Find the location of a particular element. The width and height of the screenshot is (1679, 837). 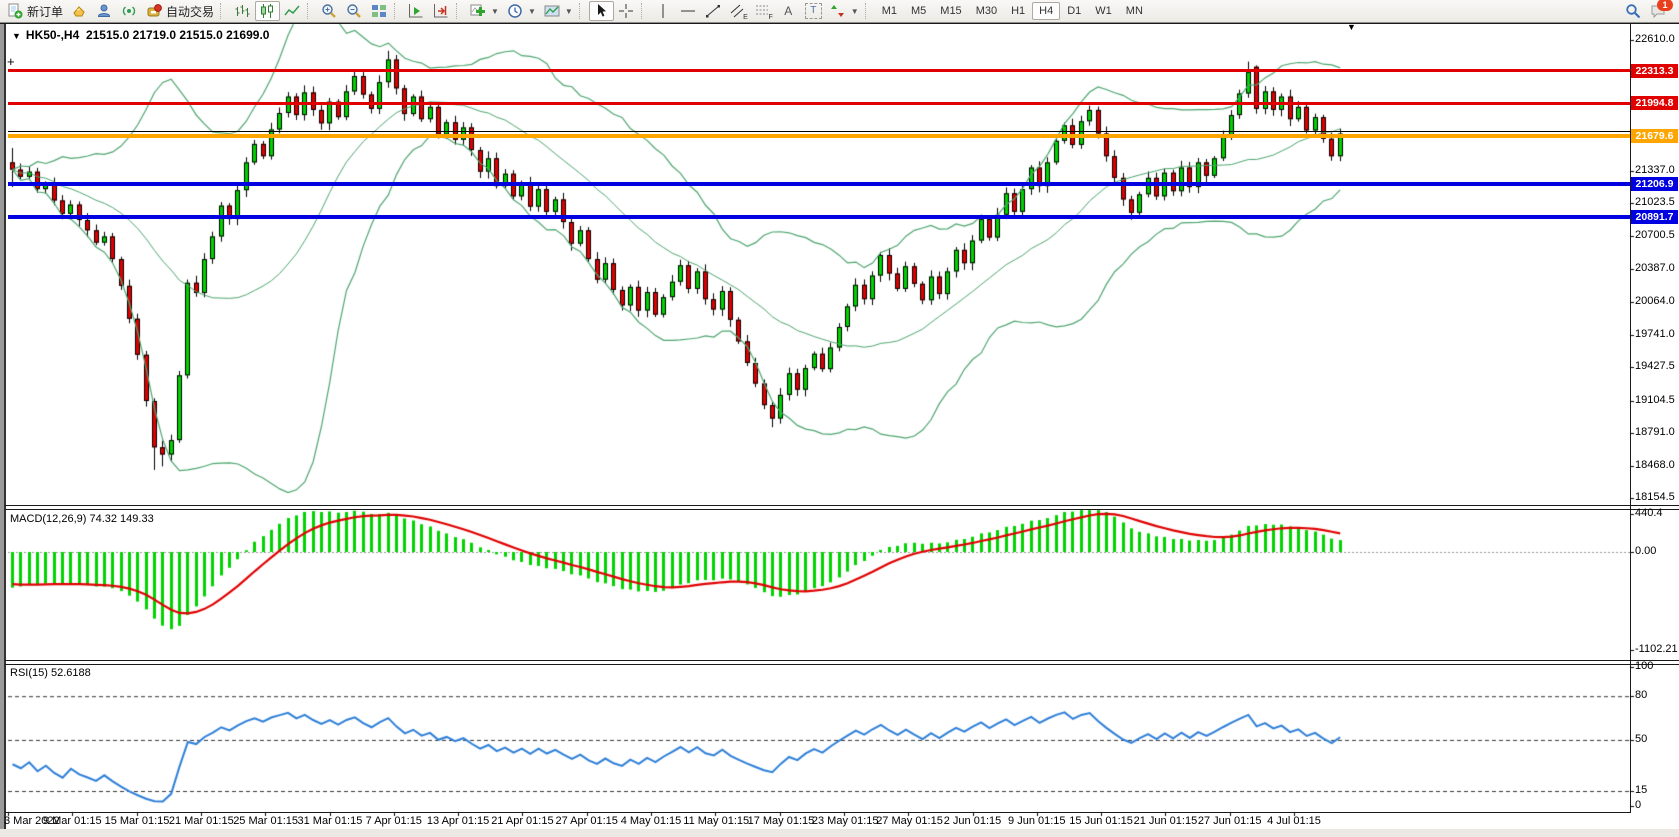

toolbar-right-group: 1 is located at coordinates (1647, 10).